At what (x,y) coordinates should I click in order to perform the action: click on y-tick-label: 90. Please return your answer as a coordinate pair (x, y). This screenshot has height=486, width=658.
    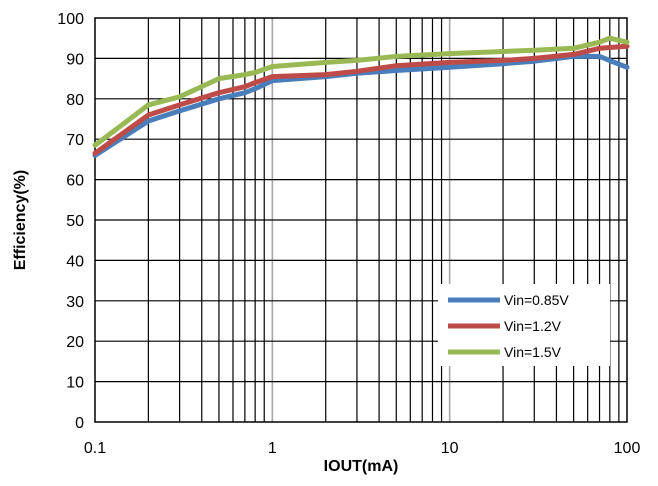
    Looking at the image, I should click on (75, 59).